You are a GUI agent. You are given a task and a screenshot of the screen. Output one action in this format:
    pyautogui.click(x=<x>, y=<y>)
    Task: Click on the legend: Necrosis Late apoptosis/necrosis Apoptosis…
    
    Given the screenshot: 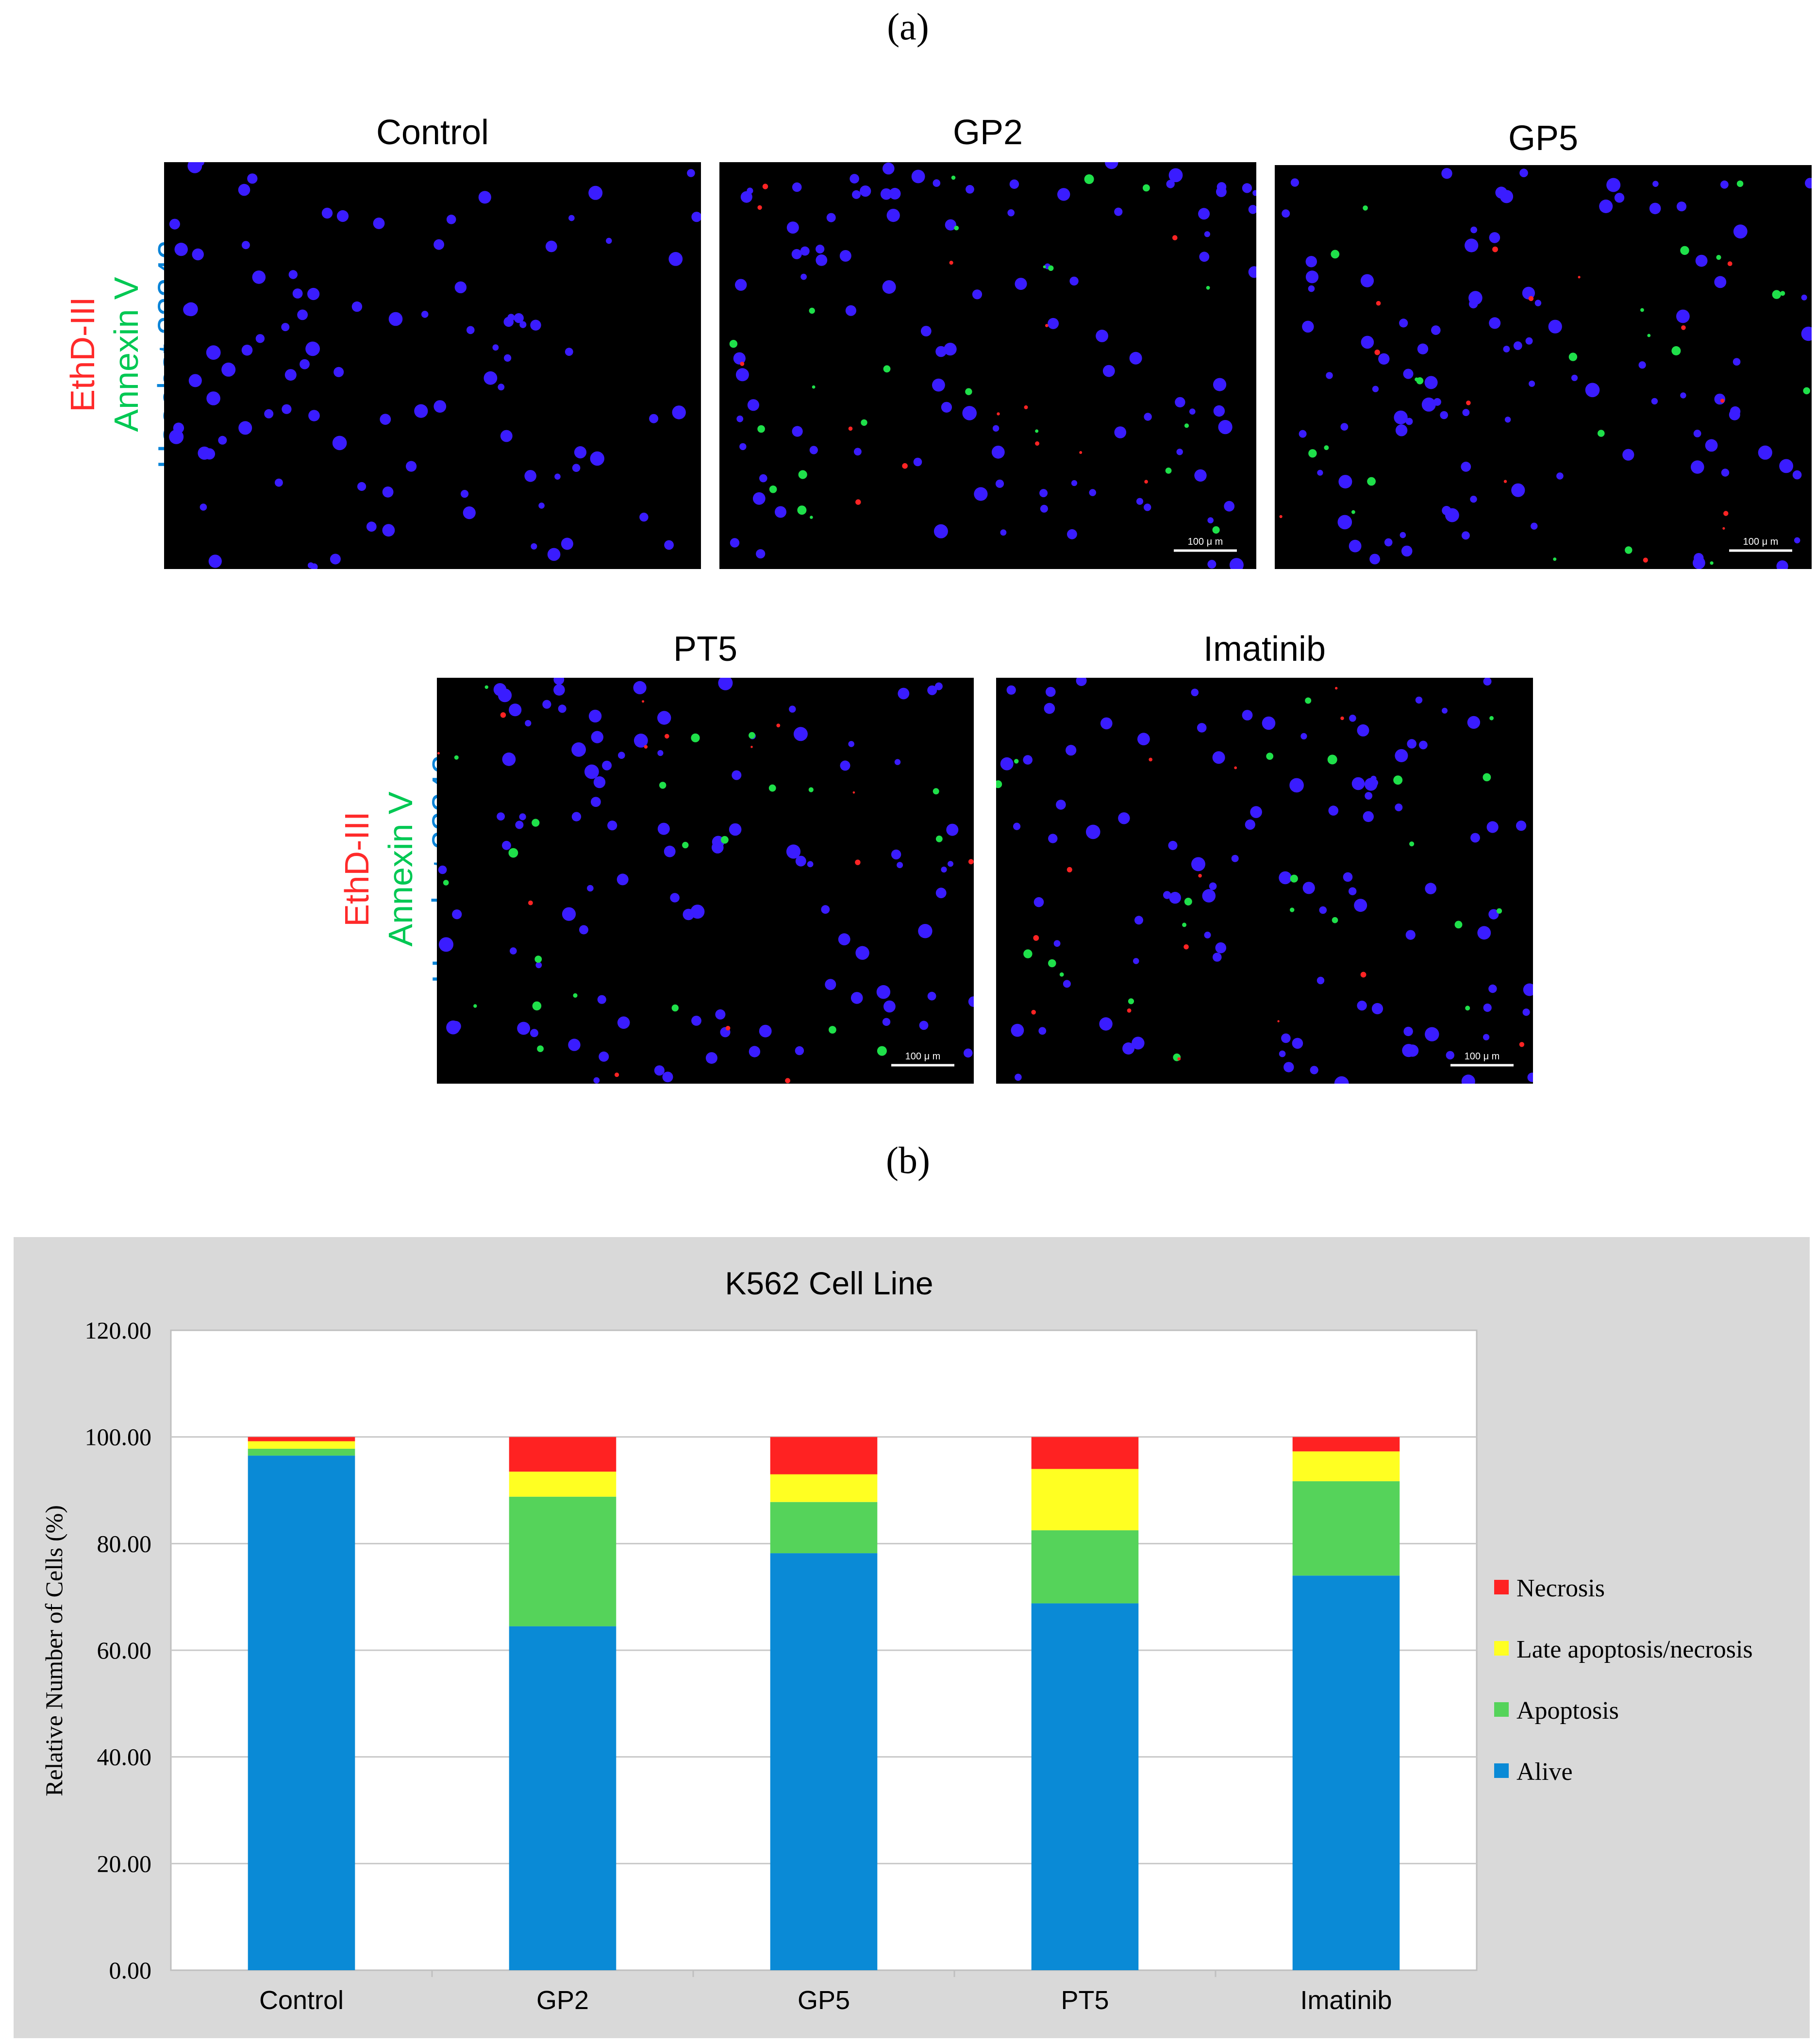 What is the action you would take?
    pyautogui.click(x=1624, y=1680)
    